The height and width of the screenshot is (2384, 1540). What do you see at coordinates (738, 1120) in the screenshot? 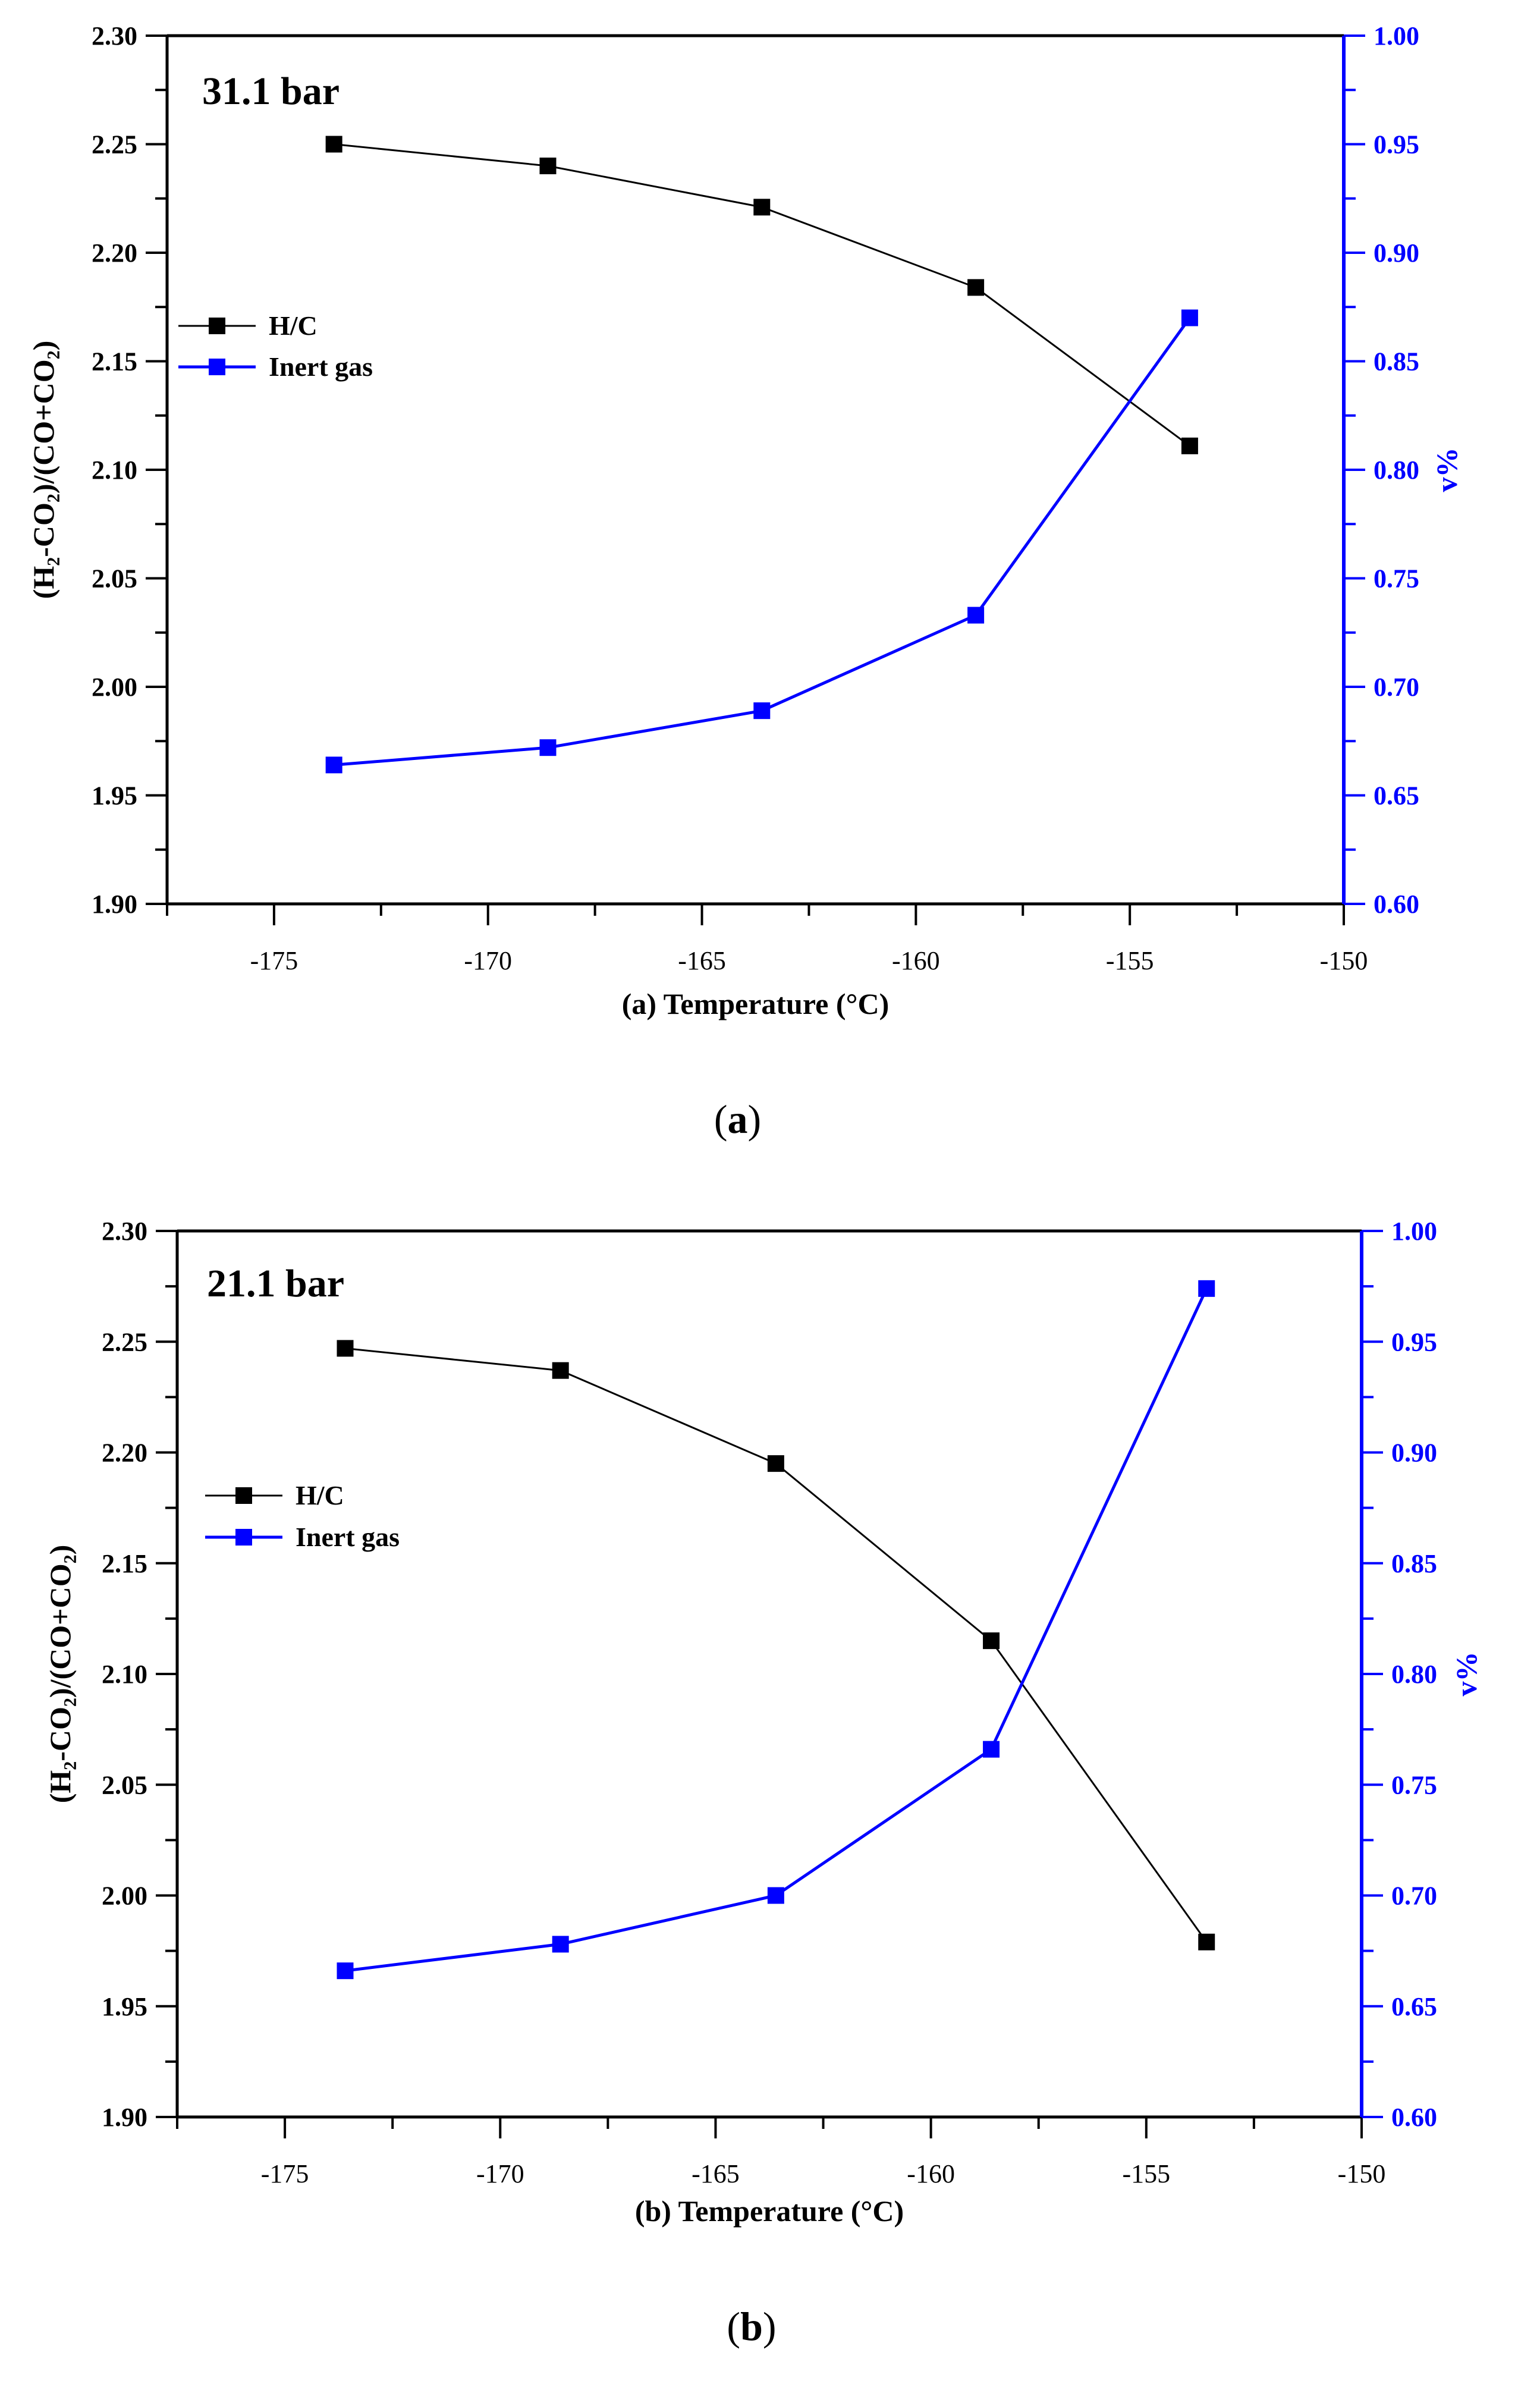
I see `panel-label: (a)` at bounding box center [738, 1120].